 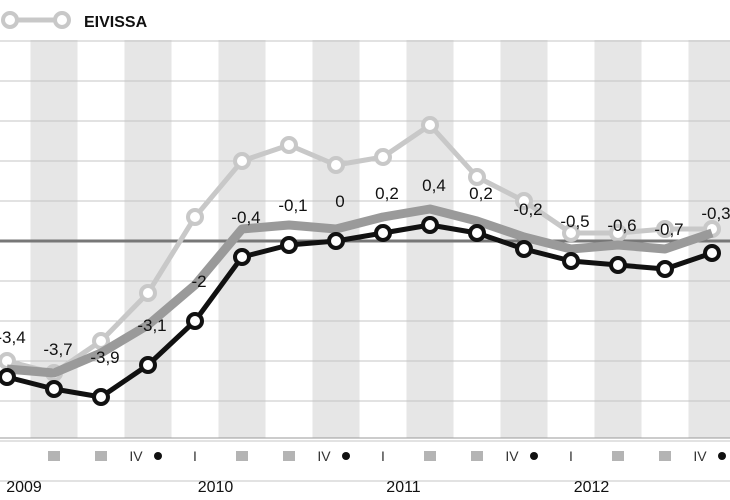 What do you see at coordinates (198, 281) in the screenshot?
I see `data-label: -2` at bounding box center [198, 281].